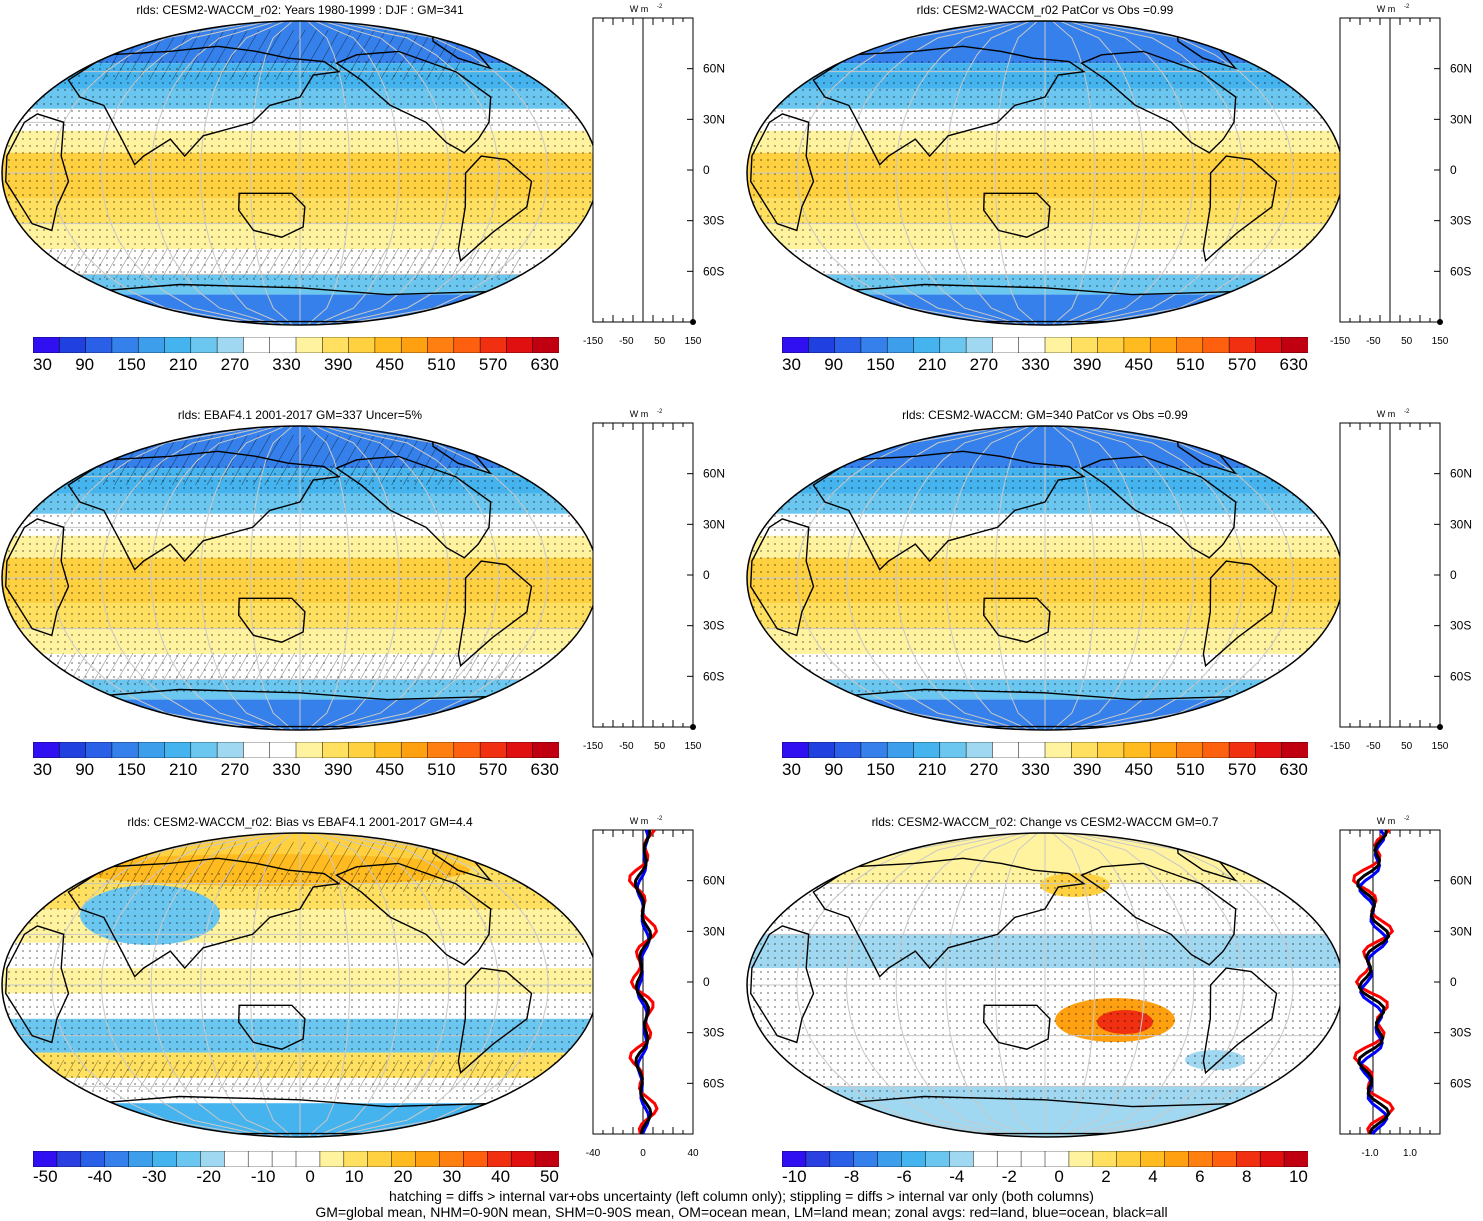 Image resolution: width=1483 pixels, height=1221 pixels. What do you see at coordinates (693, 1153) in the screenshot?
I see `zonal-x-label: 40` at bounding box center [693, 1153].